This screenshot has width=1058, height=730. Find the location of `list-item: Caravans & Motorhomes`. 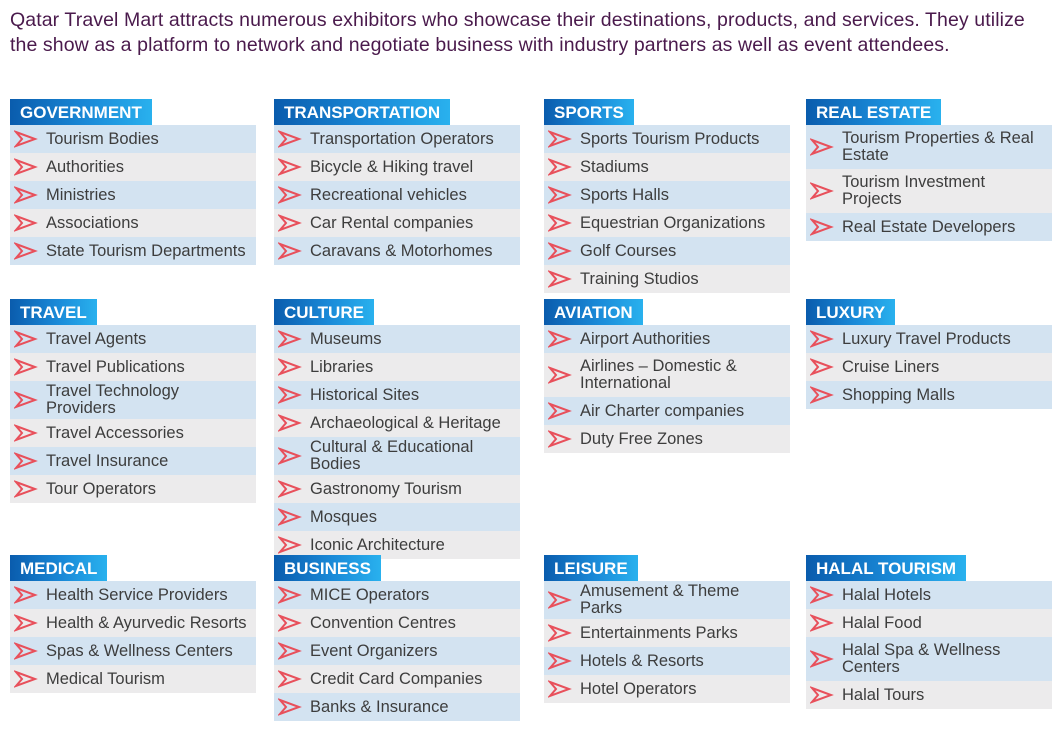

list-item: Caravans & Motorhomes is located at coordinates (397, 251).